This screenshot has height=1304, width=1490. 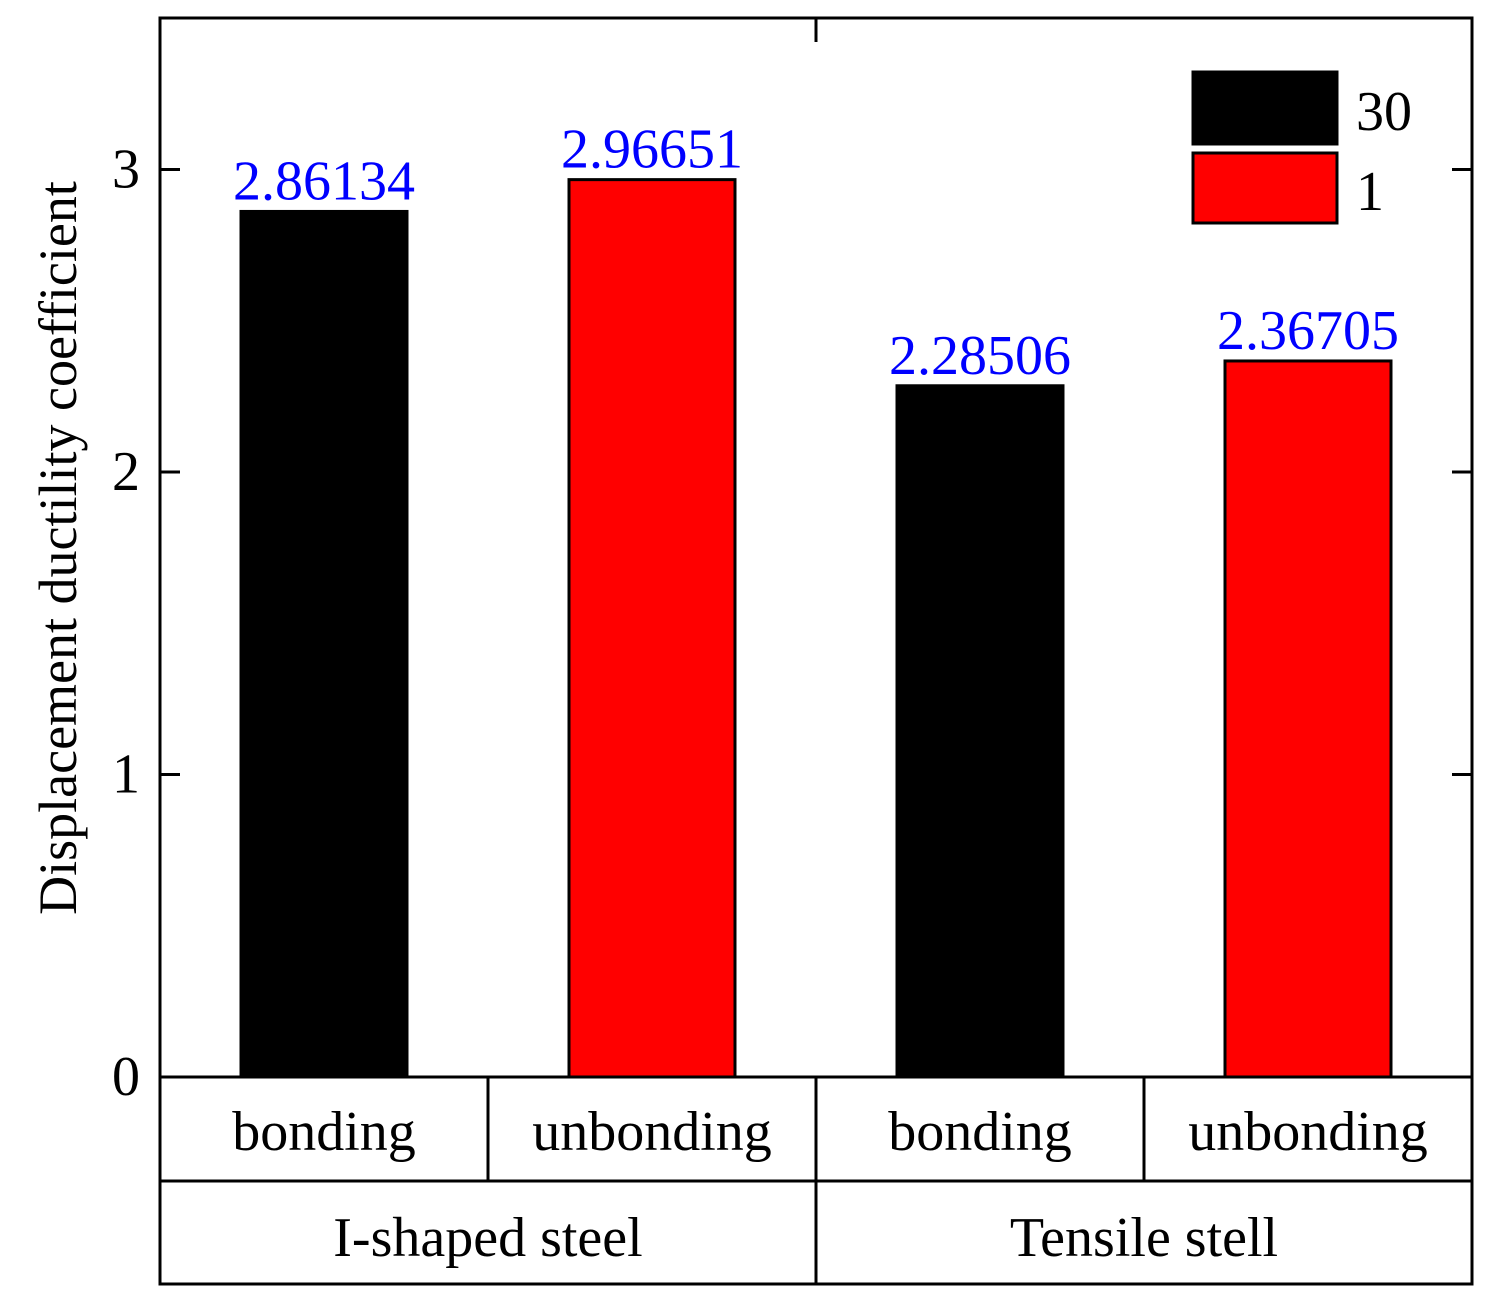 What do you see at coordinates (1370, 192) in the screenshot?
I see `legend-label-1: 1` at bounding box center [1370, 192].